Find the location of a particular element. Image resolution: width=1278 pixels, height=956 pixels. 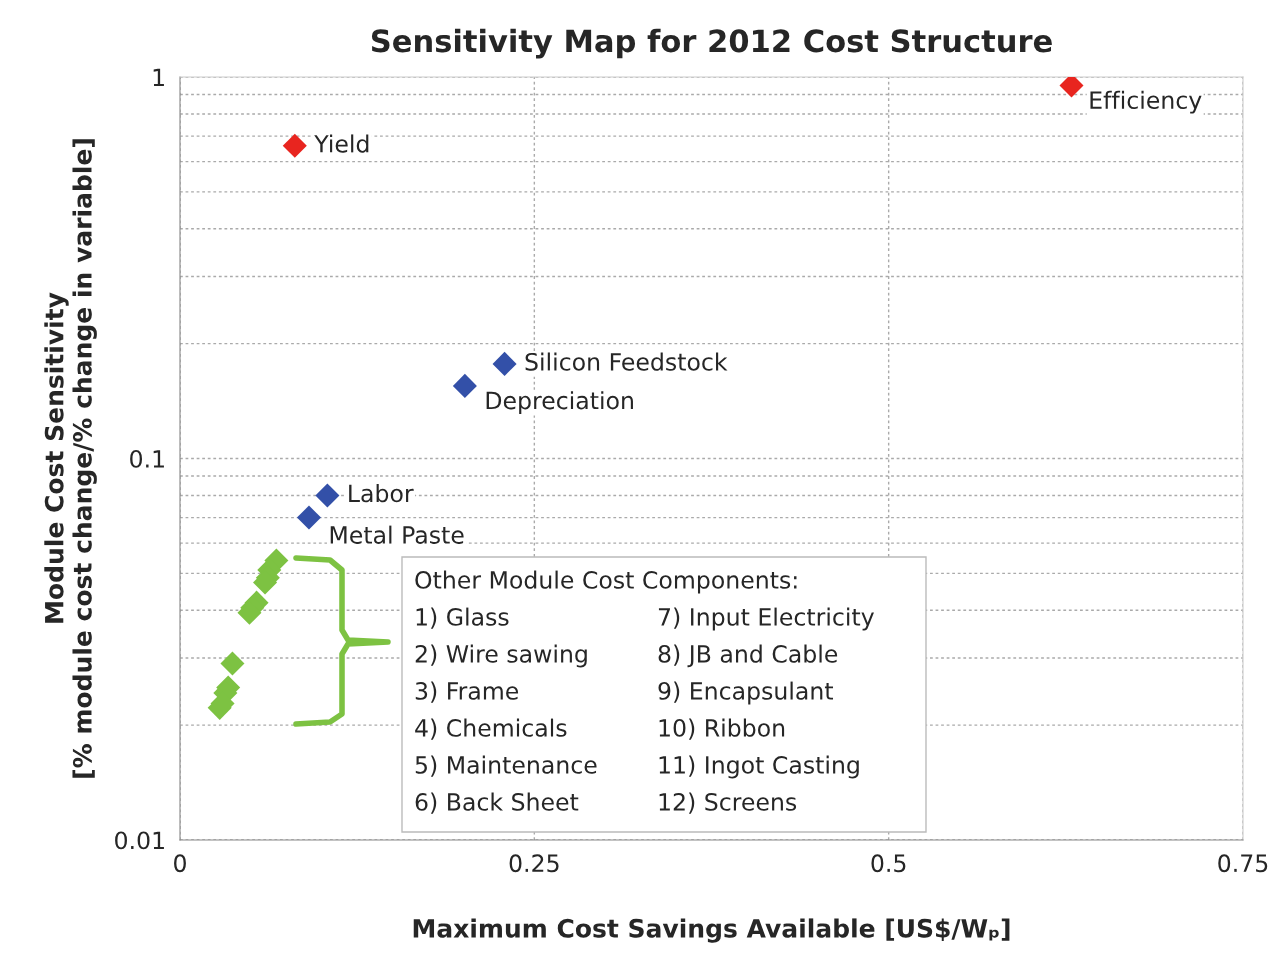

x-tick-label: 0.5 is located at coordinates (888, 863).